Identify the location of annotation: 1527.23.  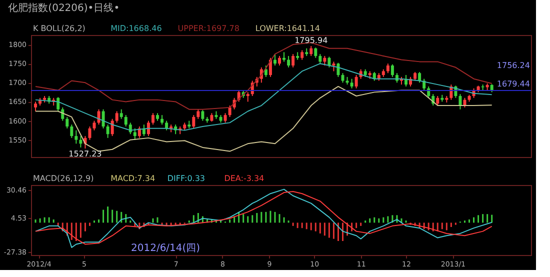
(85, 154).